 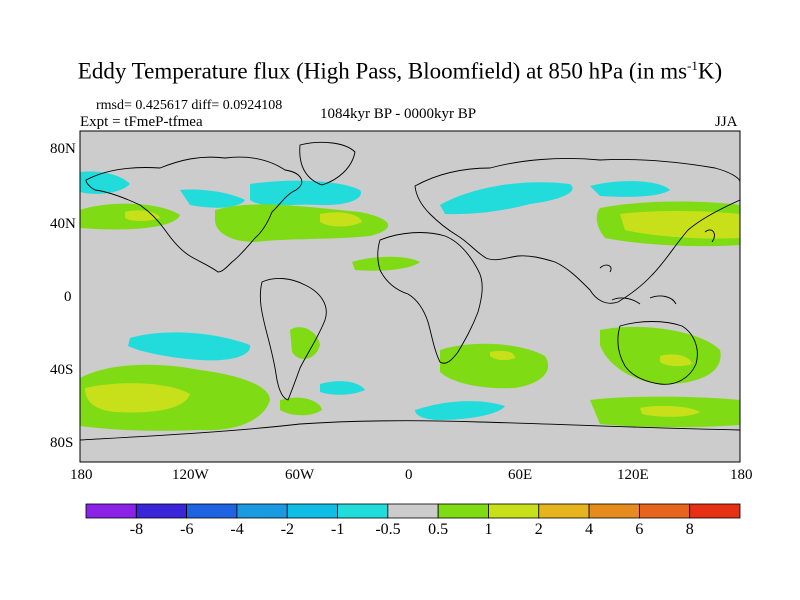 What do you see at coordinates (190, 475) in the screenshot?
I see `lon-tick-120w: 120W` at bounding box center [190, 475].